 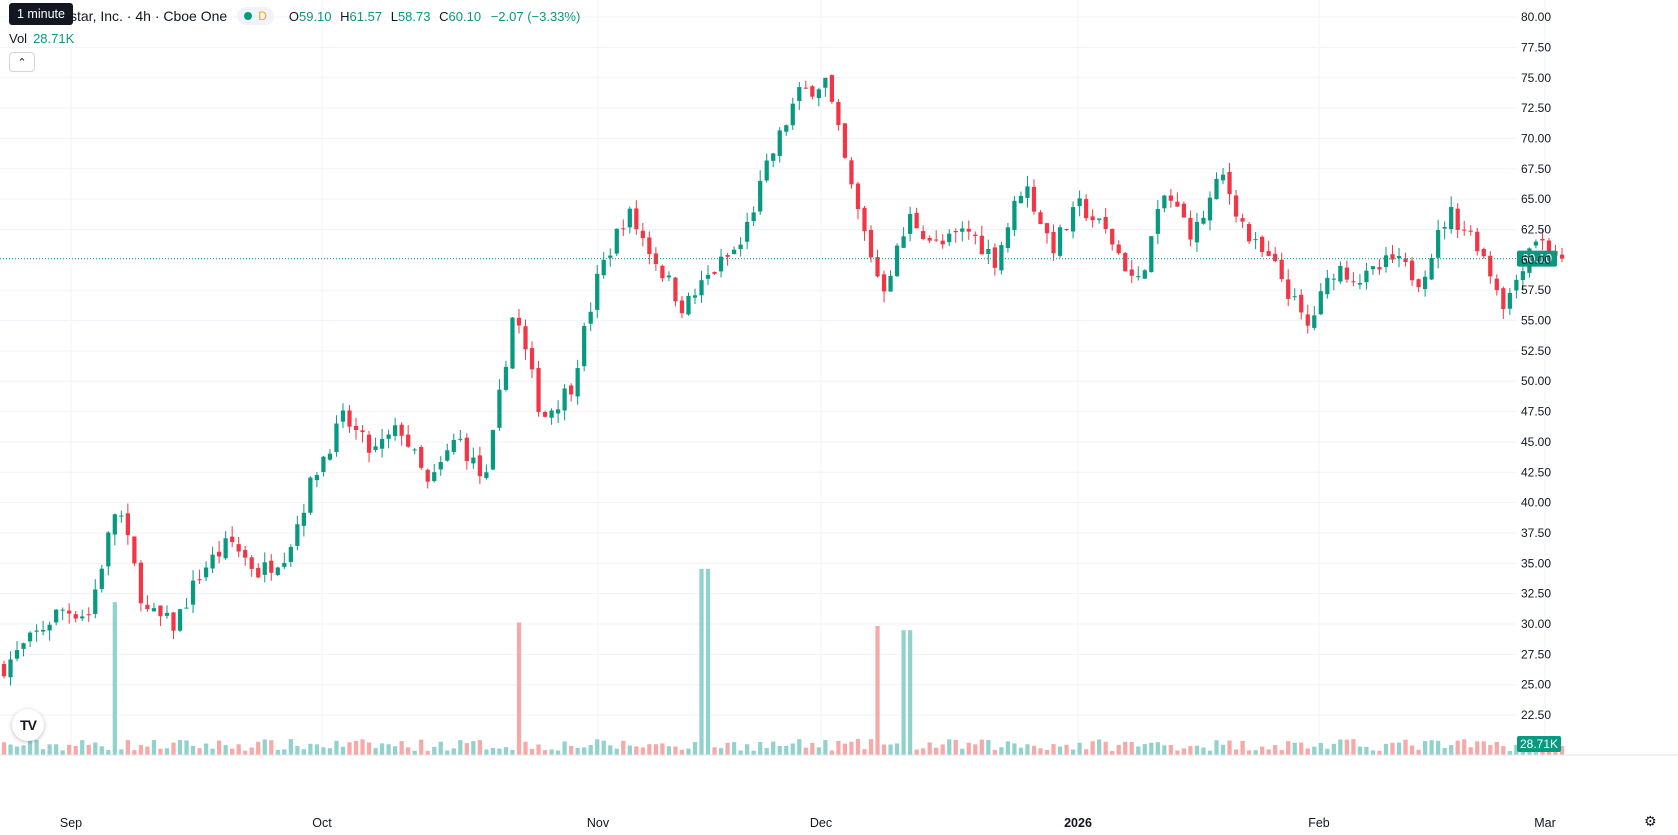 I want to click on chevron-up-icon: ⌃, so click(x=22, y=62).